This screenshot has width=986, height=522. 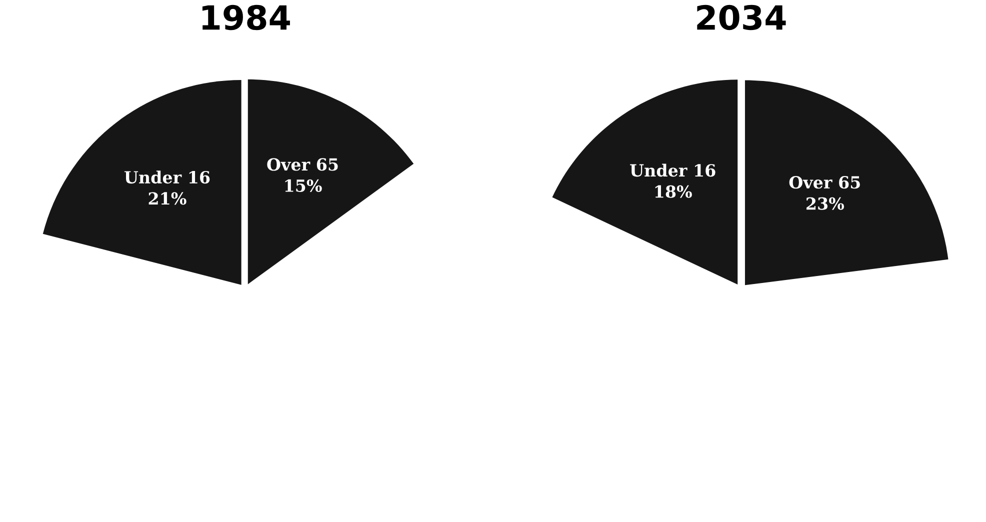 What do you see at coordinates (303, 185) in the screenshot?
I see `data-label: 15%` at bounding box center [303, 185].